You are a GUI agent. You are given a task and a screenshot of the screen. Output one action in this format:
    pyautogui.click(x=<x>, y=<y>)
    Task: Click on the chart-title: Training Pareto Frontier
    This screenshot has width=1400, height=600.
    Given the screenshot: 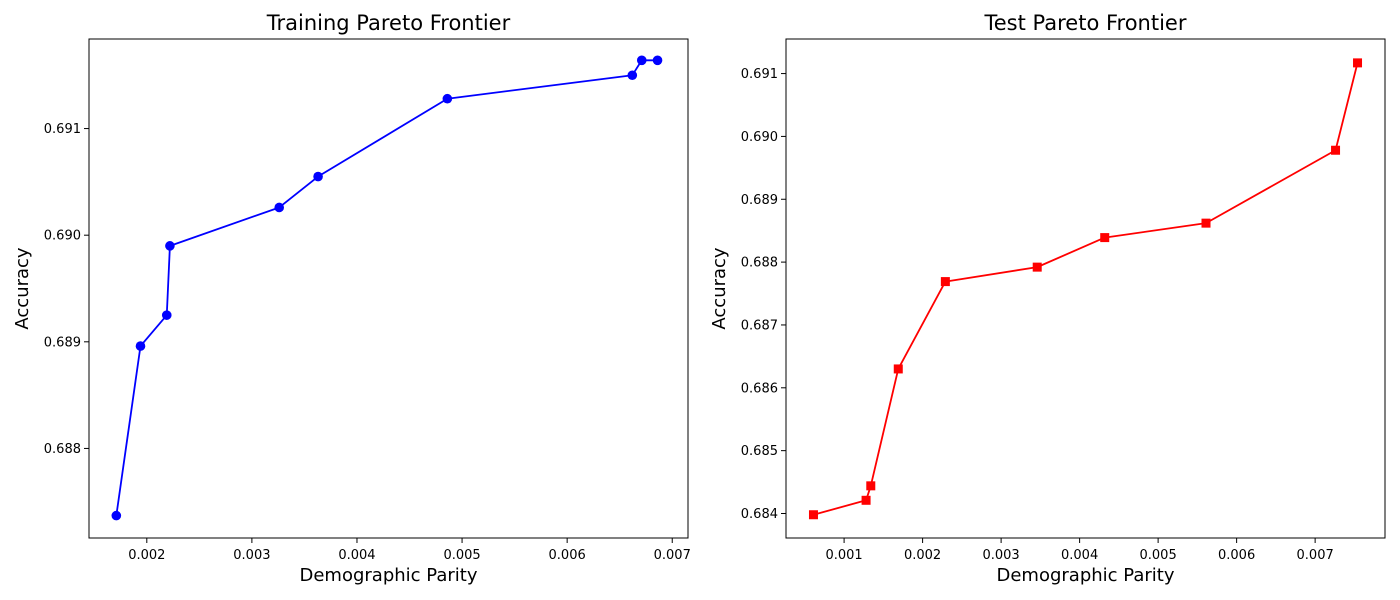 What is the action you would take?
    pyautogui.click(x=388, y=23)
    